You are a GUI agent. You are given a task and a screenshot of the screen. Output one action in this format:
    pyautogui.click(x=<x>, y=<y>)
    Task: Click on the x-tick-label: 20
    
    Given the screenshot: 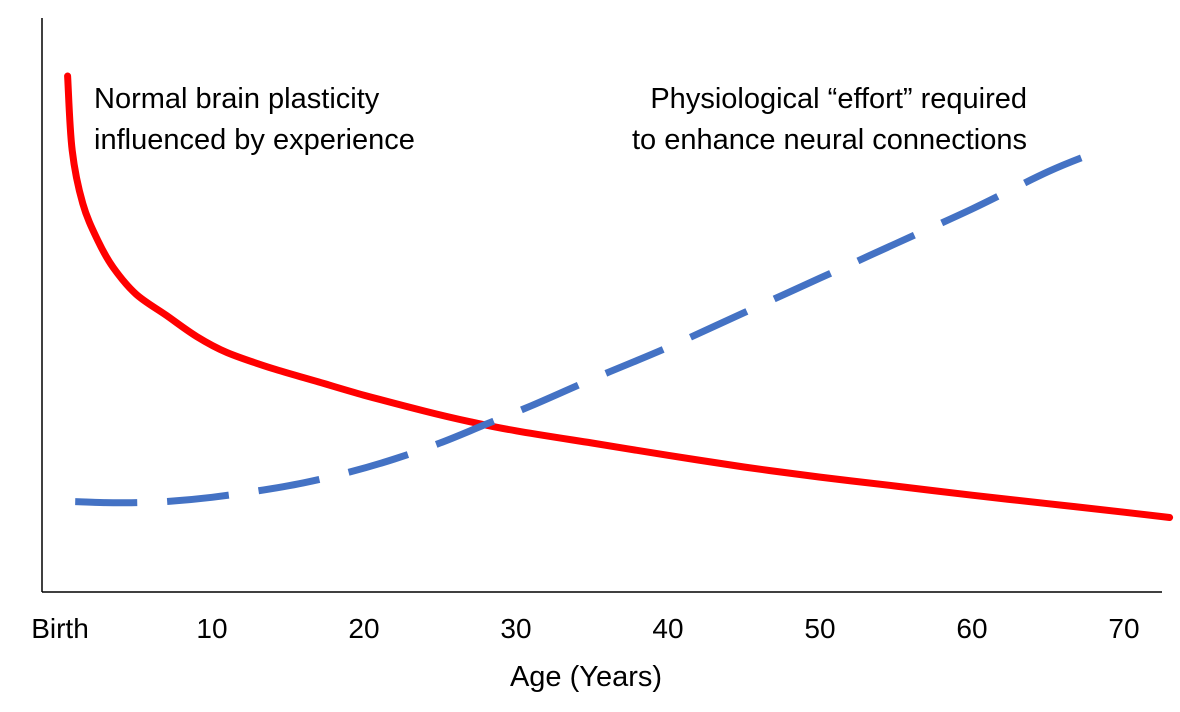 What is the action you would take?
    pyautogui.click(x=363, y=628)
    